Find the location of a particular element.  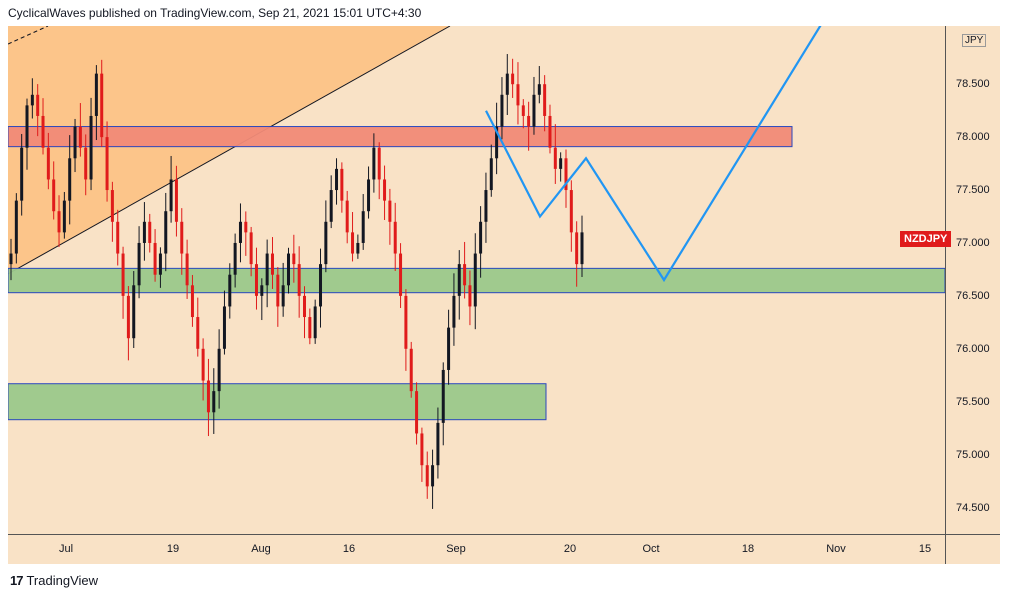

time-tick-label: Jul is located at coordinates (66, 549).